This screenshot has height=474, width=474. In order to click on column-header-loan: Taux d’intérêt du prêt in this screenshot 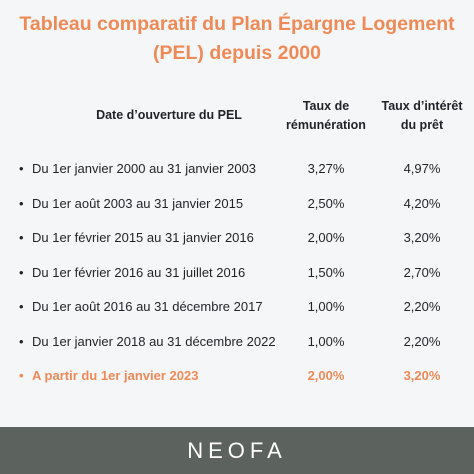, I will do `click(422, 116)`.